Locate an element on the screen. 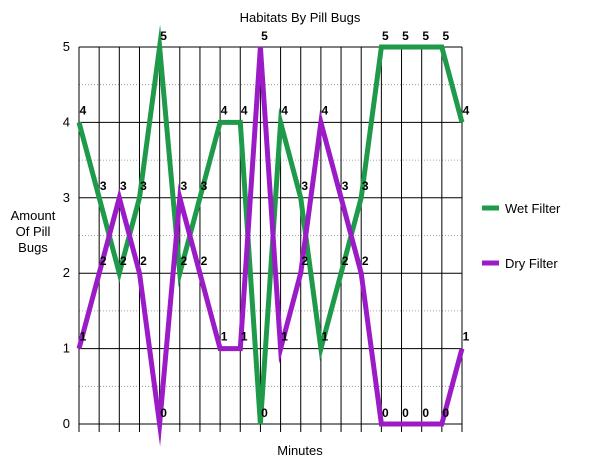  y-axis-ticks: 0 1 2 3 4 5 is located at coordinates (66, 235).